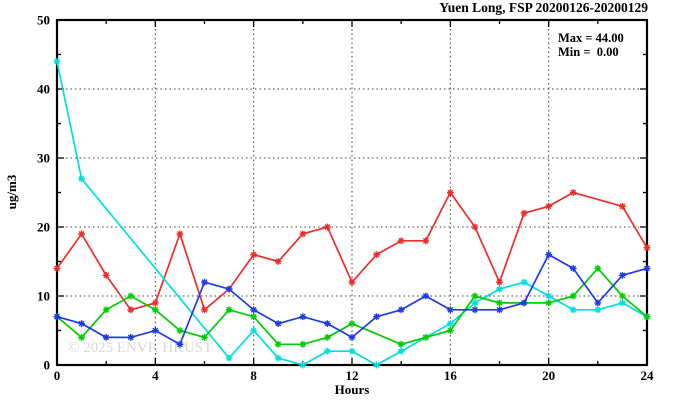  What do you see at coordinates (43, 89) in the screenshot?
I see `y-tick-label: 40` at bounding box center [43, 89].